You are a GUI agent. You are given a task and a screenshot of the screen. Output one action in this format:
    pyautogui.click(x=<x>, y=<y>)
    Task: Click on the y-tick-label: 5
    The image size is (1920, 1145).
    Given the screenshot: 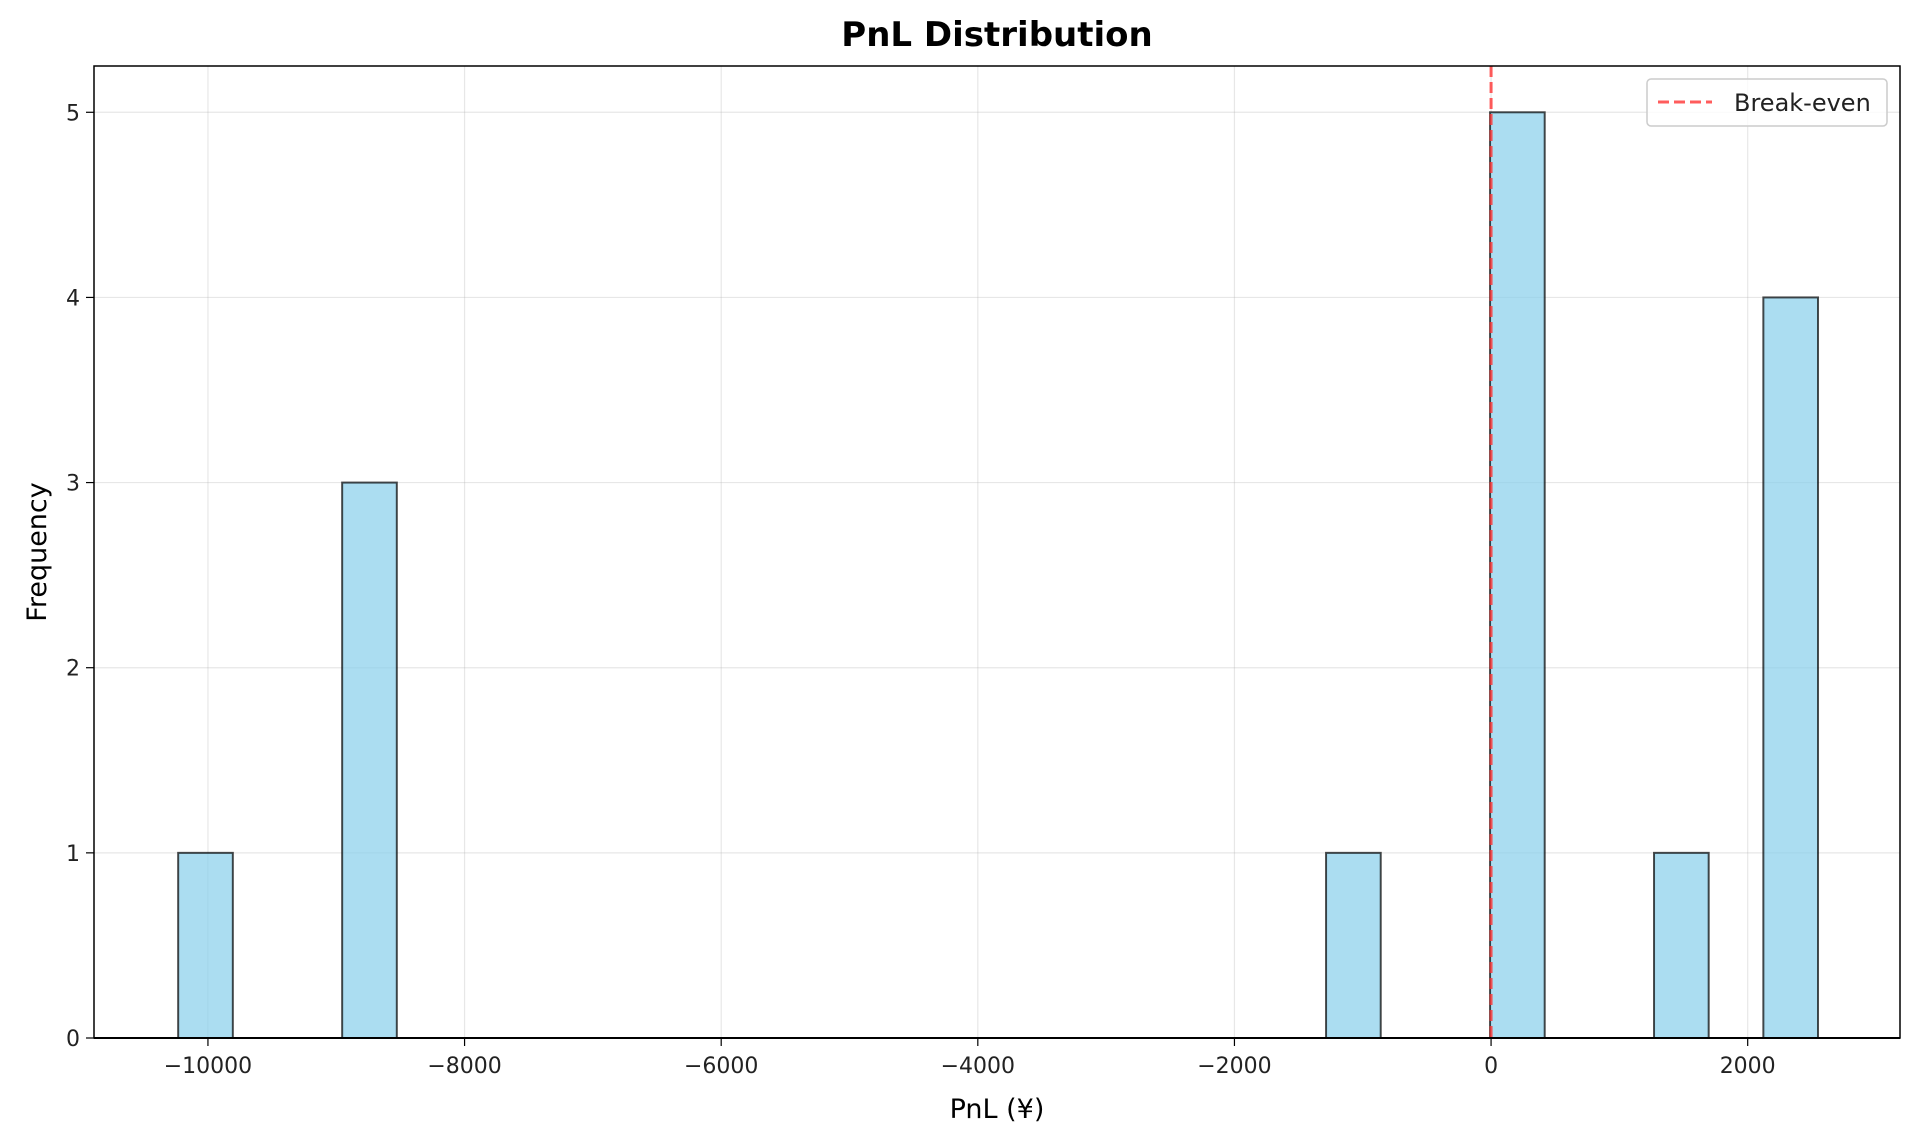 What is the action you would take?
    pyautogui.click(x=73, y=113)
    